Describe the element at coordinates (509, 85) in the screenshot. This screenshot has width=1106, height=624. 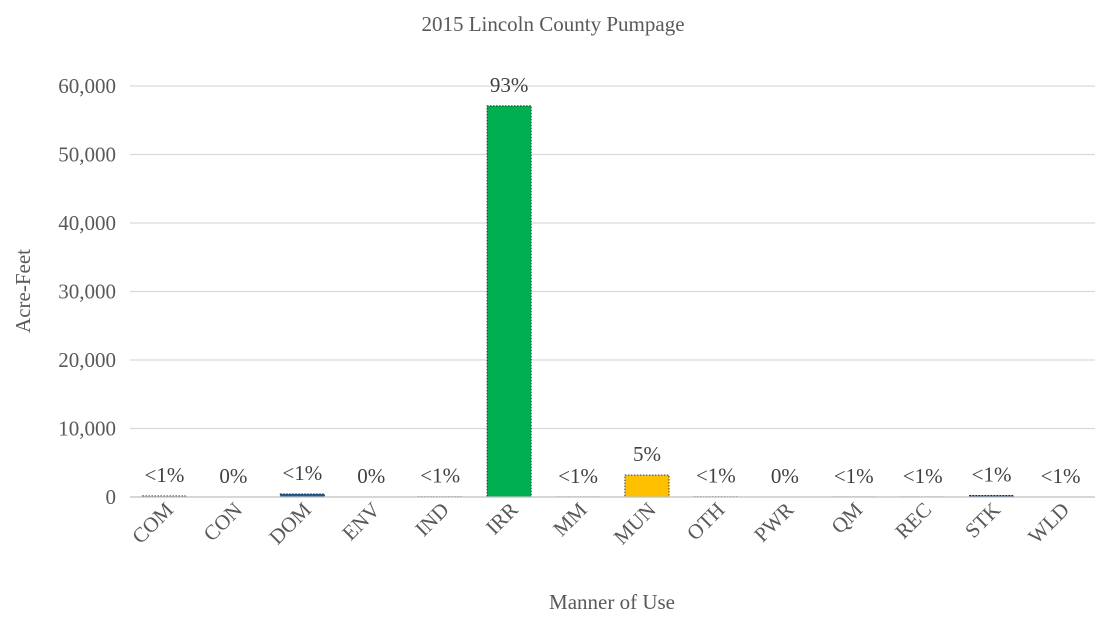
I see `data-label-irr: 93%` at that location.